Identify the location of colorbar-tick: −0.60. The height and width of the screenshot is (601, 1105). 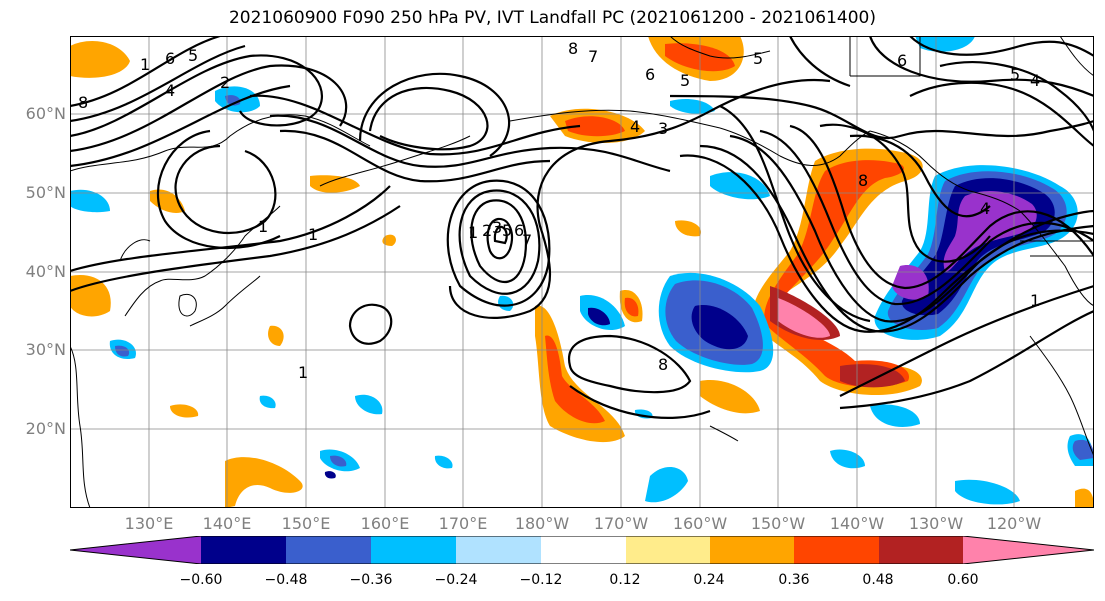
(201, 580).